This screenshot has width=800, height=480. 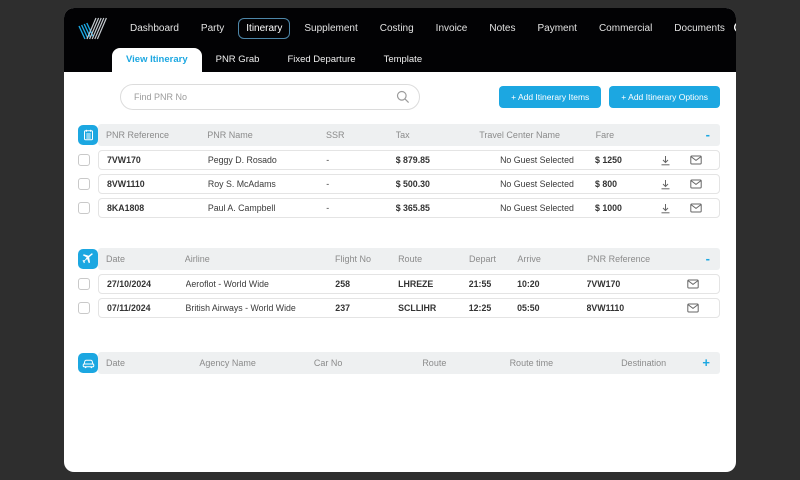 I want to click on pnr-reference: 8KA1808, so click(x=126, y=208).